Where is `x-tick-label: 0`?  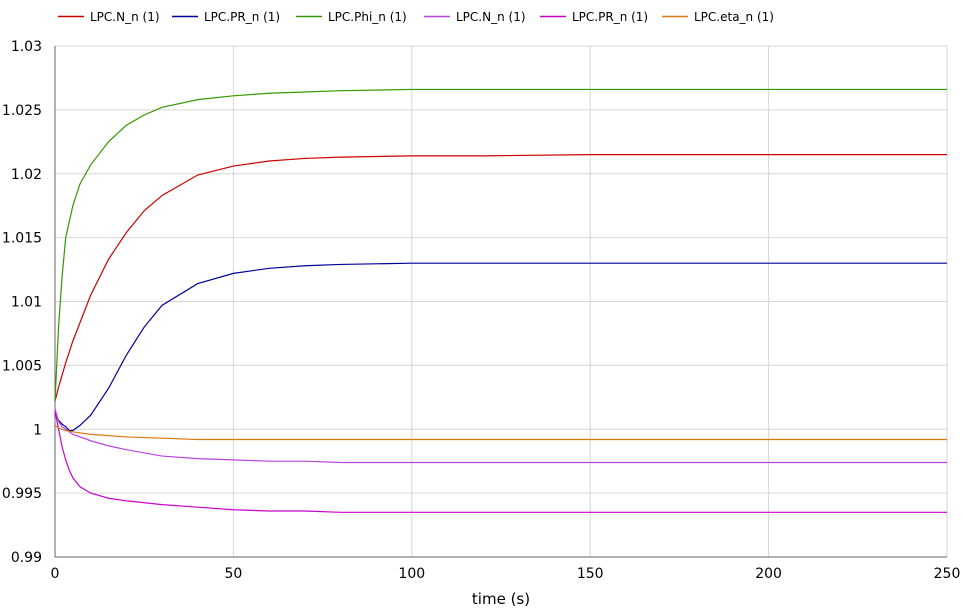 x-tick-label: 0 is located at coordinates (55, 574).